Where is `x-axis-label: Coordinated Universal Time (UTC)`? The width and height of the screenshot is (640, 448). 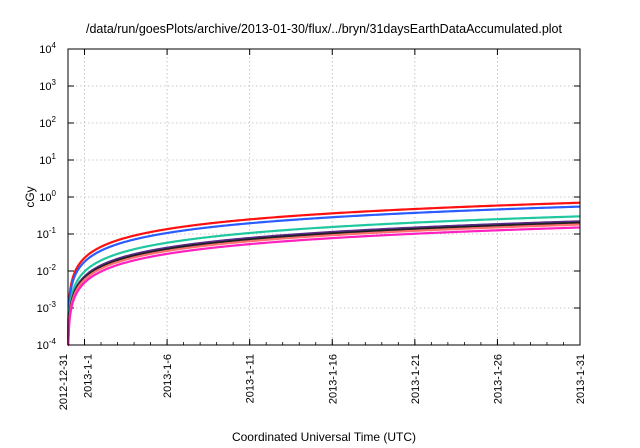
x-axis-label: Coordinated Universal Time (UTC) is located at coordinates (324, 437).